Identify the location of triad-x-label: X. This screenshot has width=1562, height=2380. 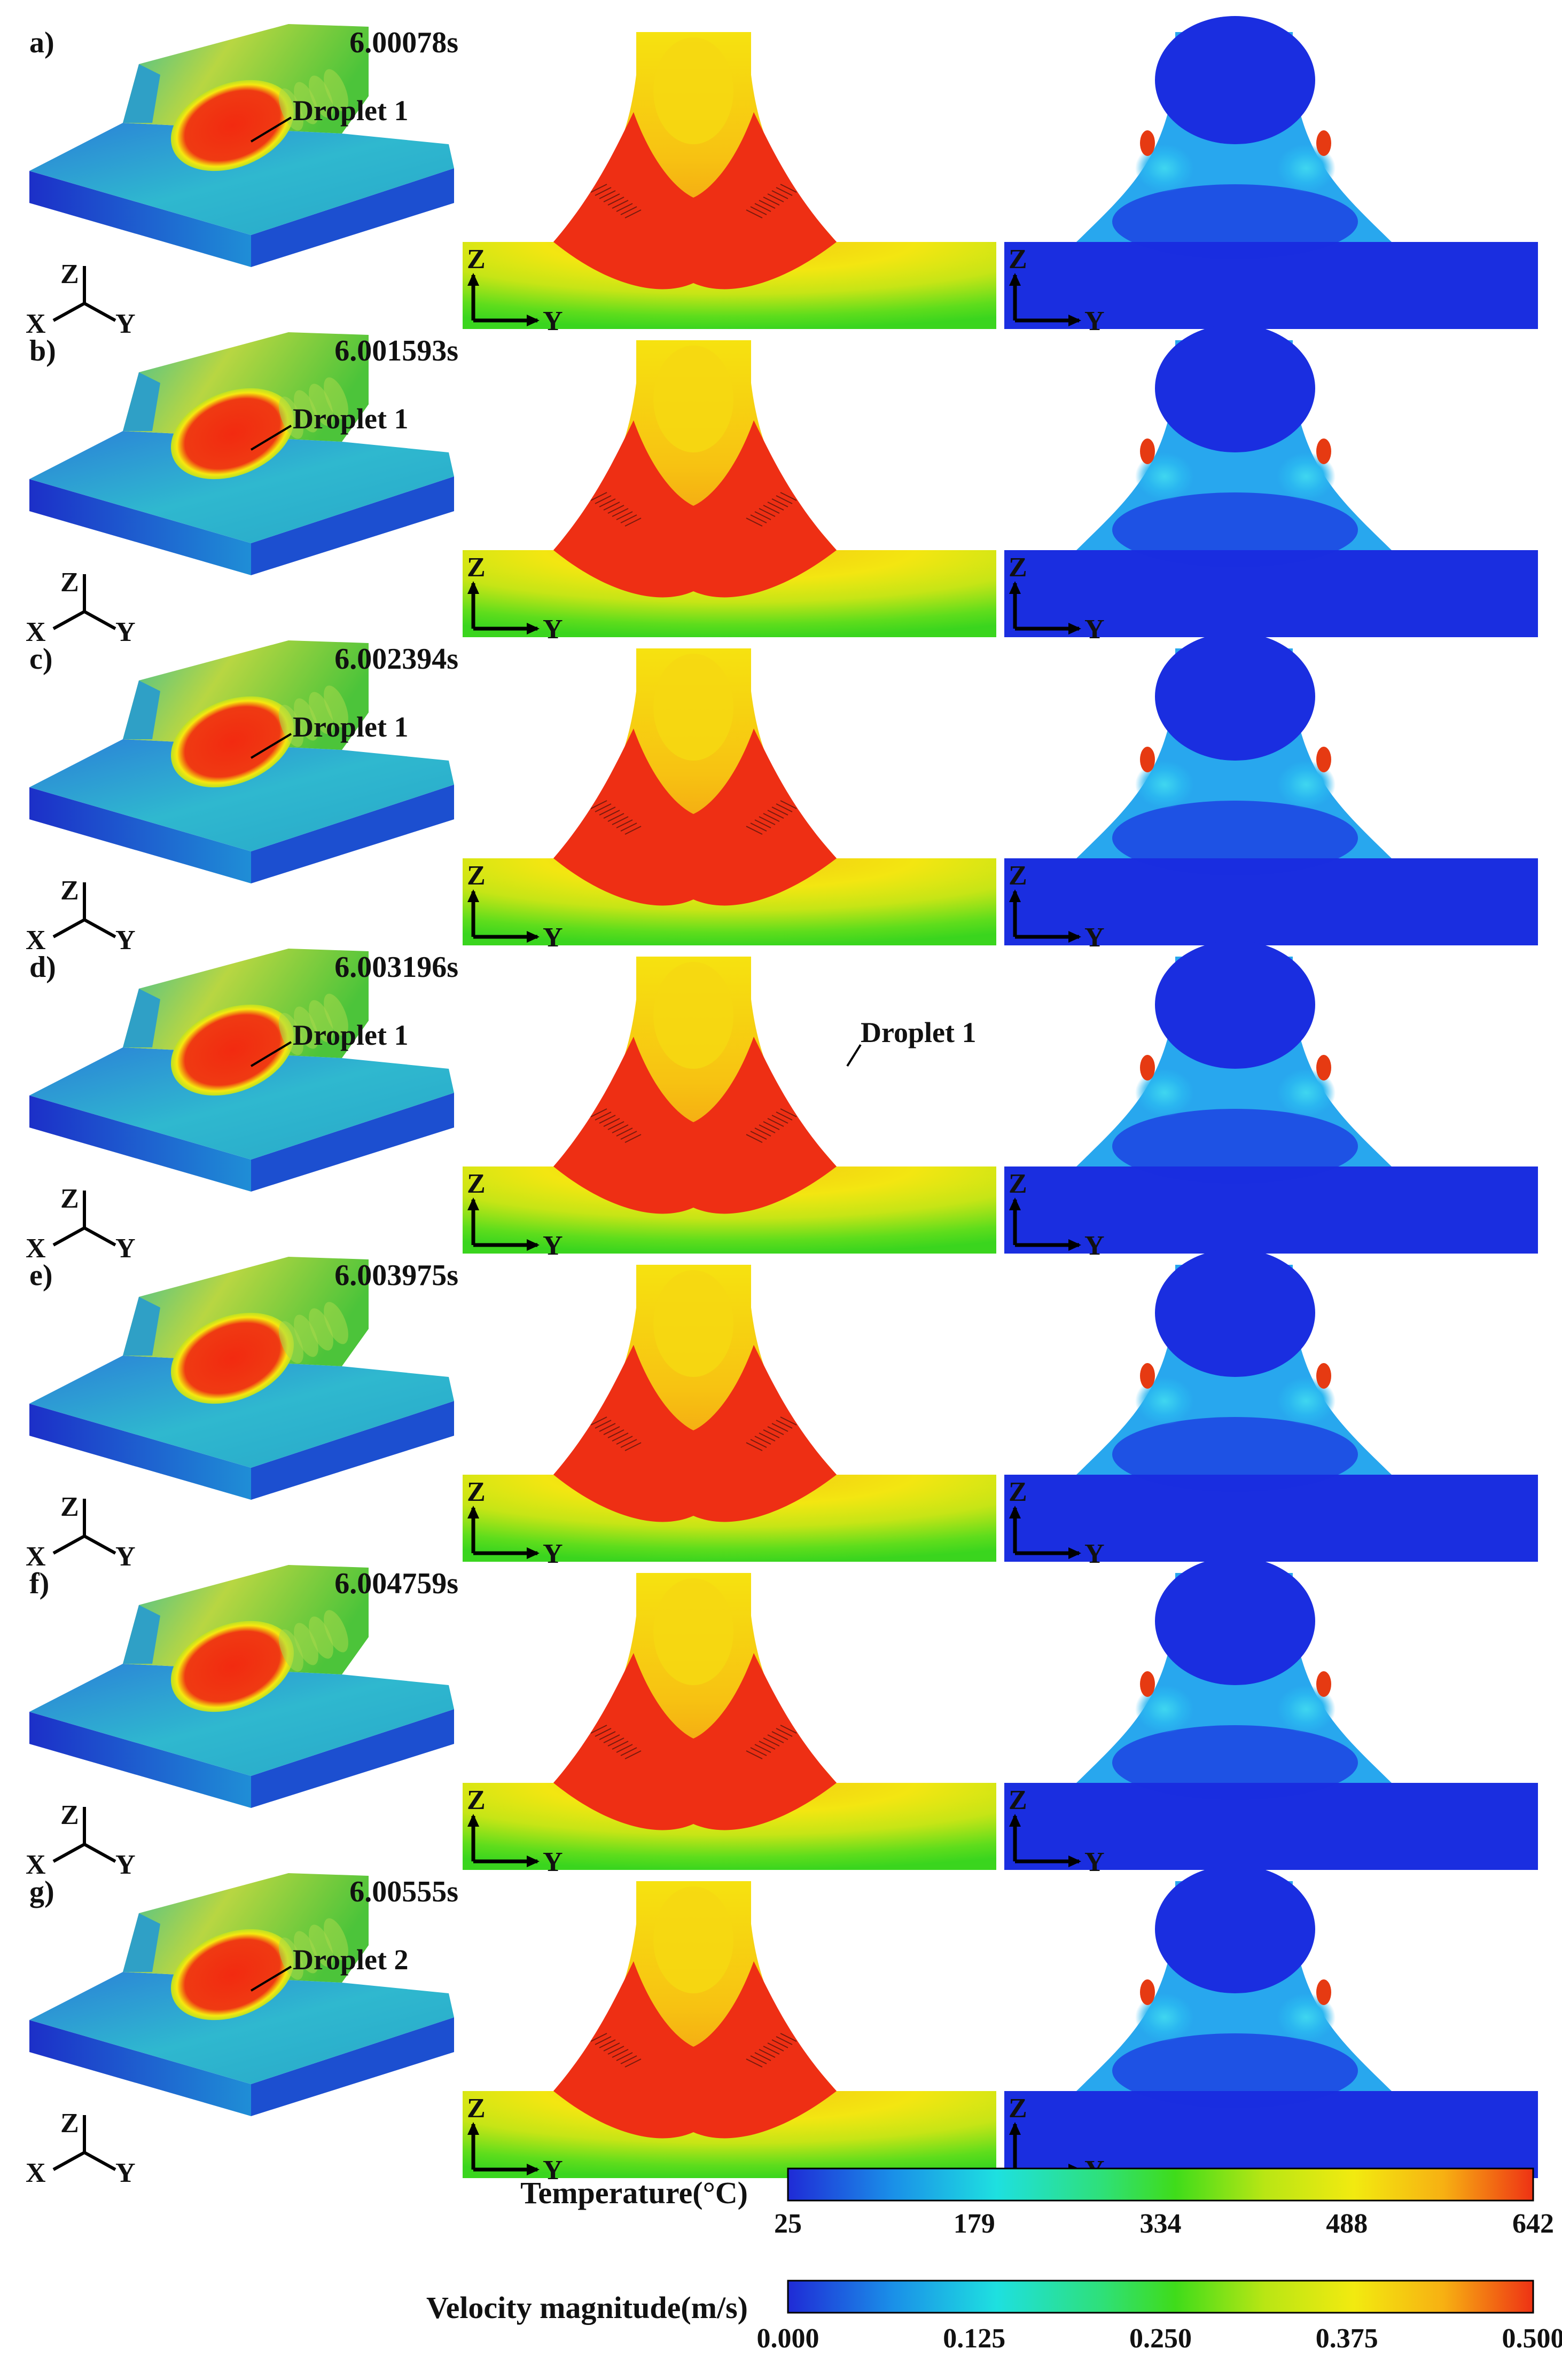
(36, 2173).